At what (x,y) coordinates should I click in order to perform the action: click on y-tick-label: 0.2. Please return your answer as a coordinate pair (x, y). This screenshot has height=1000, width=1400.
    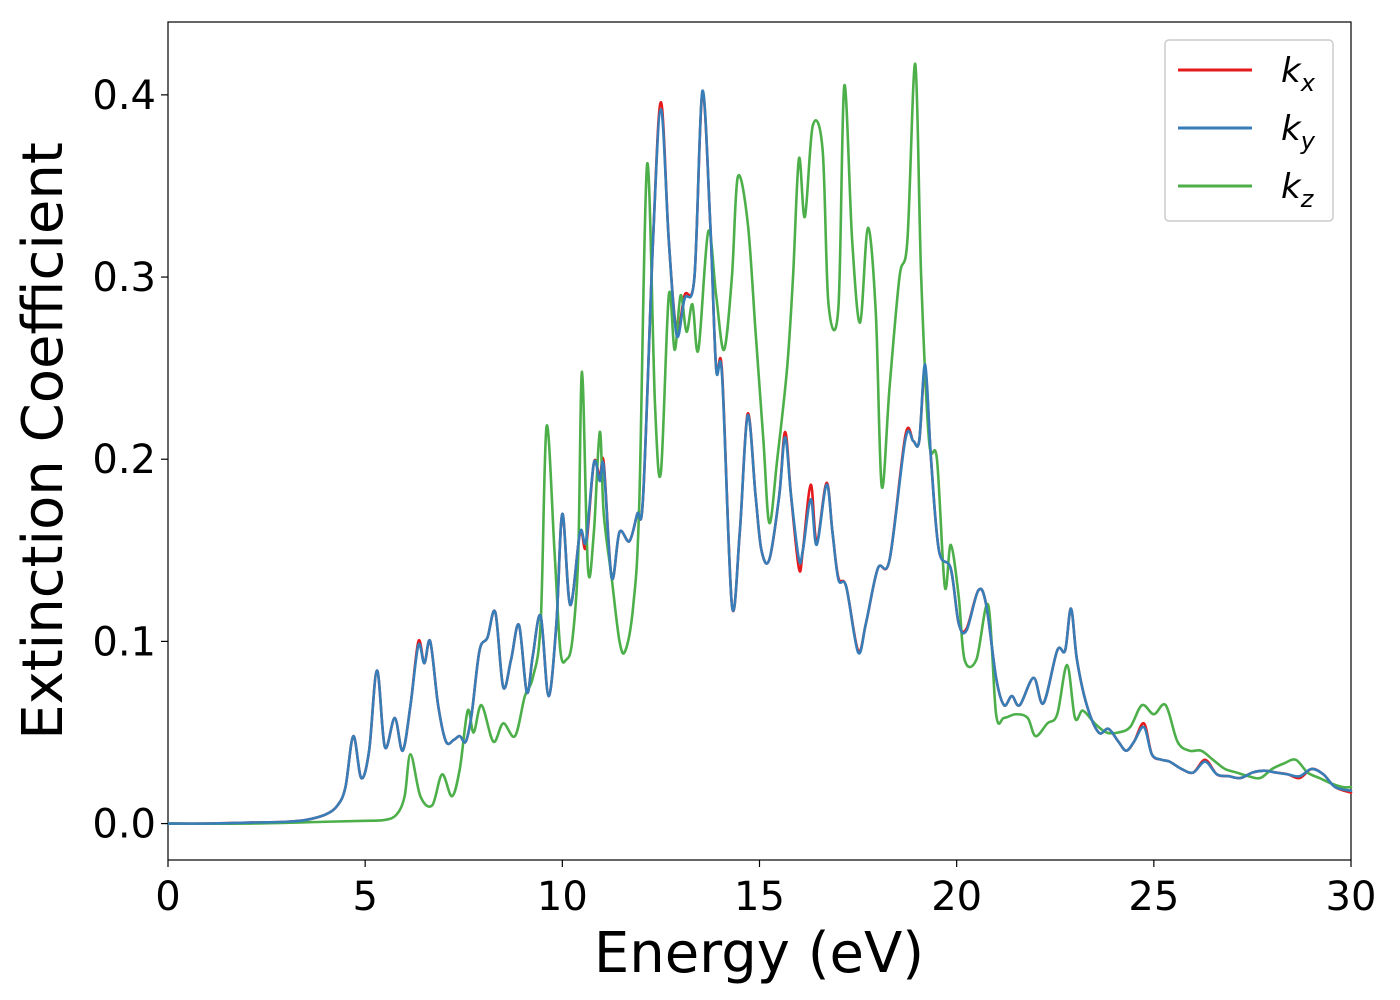
    Looking at the image, I should click on (124, 460).